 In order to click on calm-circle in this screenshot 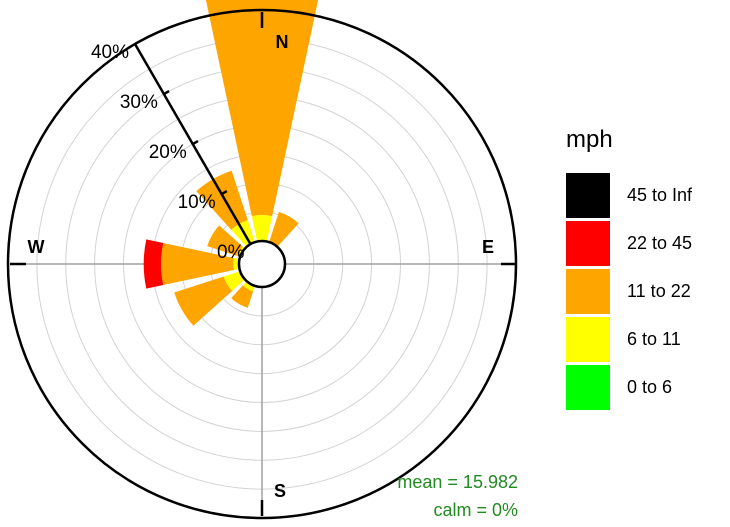, I will do `click(262, 264)`.